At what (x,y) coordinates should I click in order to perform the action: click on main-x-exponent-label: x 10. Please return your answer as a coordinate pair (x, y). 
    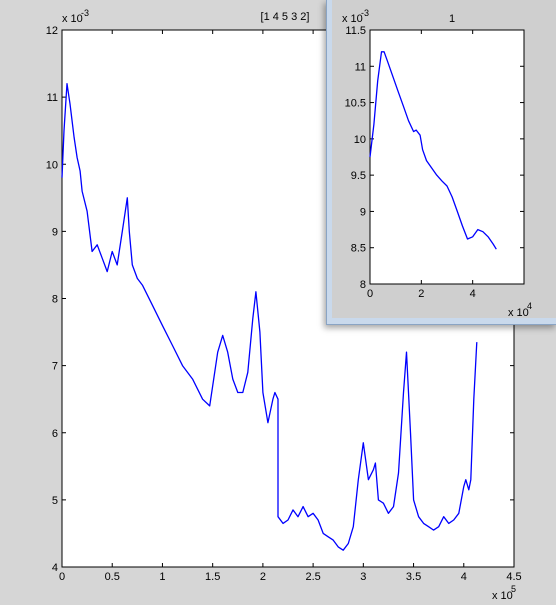
    Looking at the image, I should click on (502, 596).